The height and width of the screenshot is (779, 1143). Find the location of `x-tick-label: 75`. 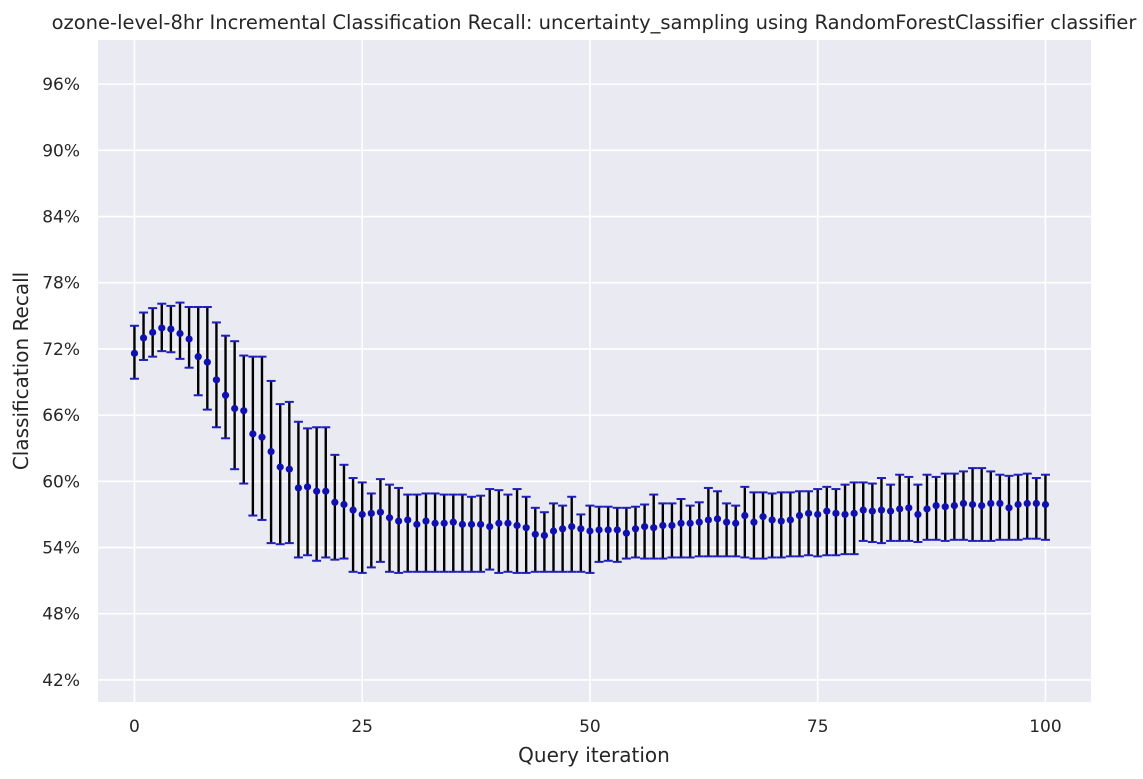

x-tick-label: 75 is located at coordinates (818, 727).